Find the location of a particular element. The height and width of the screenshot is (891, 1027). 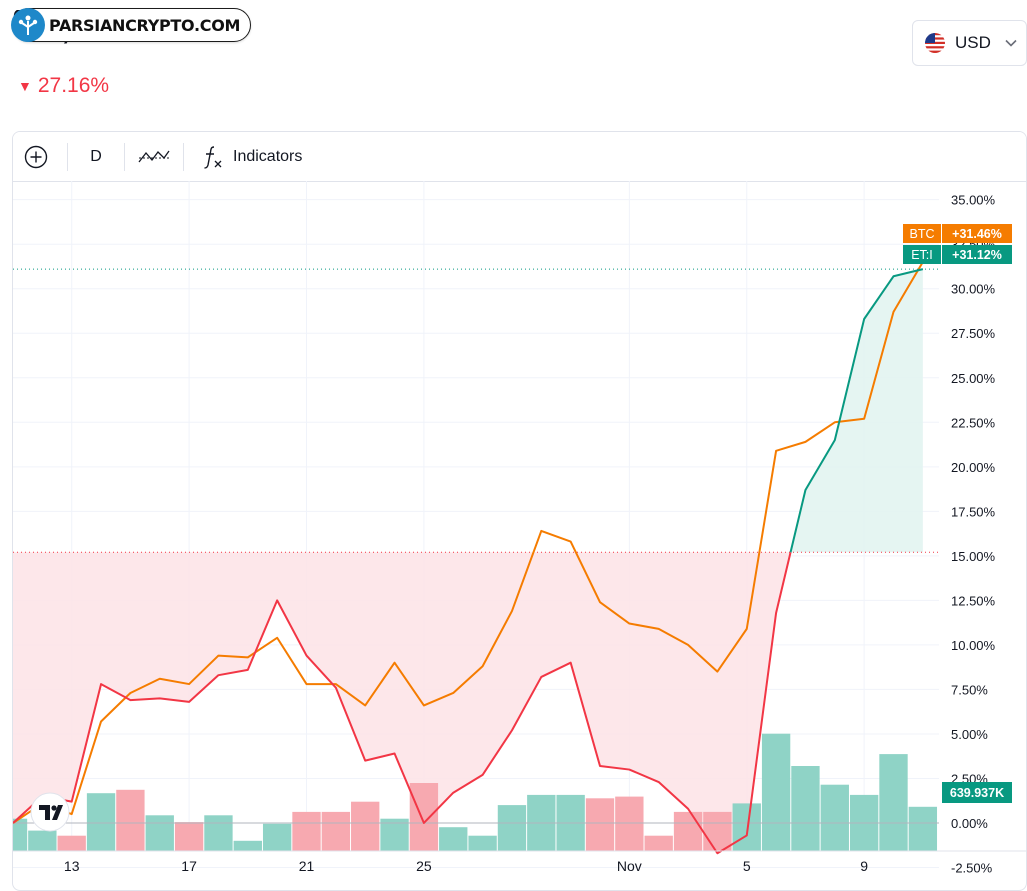

price-change: ▼ 27.16% is located at coordinates (63, 86).